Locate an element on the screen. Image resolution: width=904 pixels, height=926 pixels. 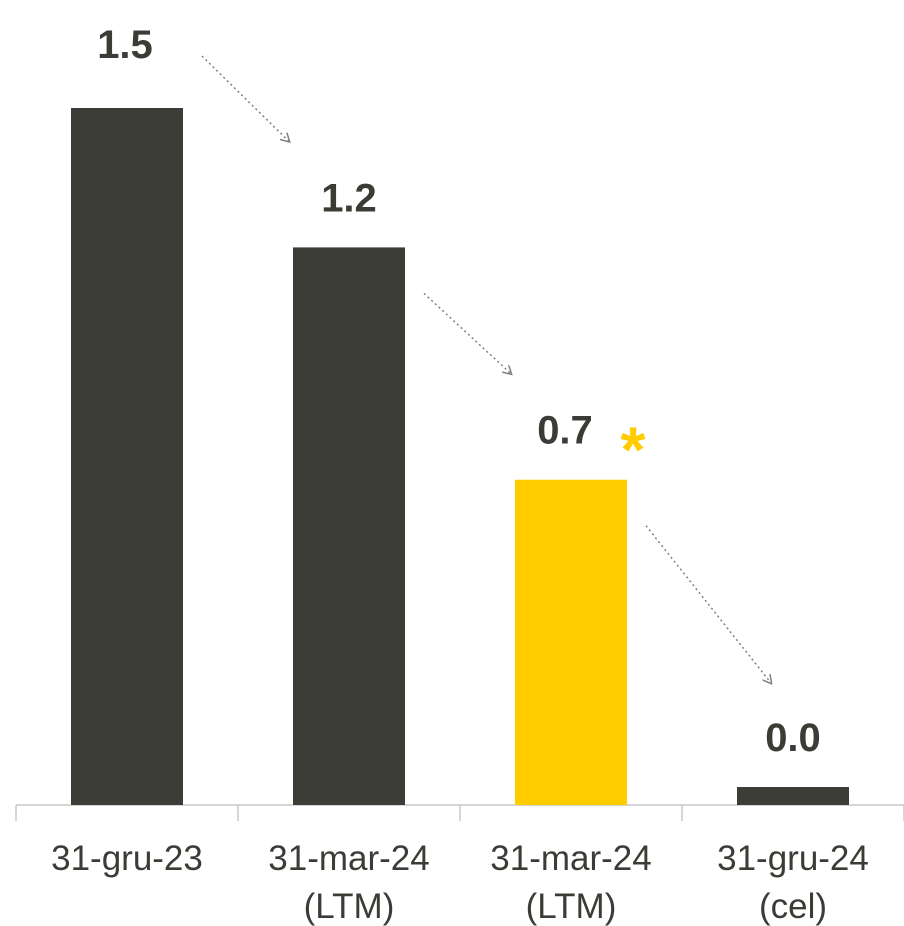
x-axis is located at coordinates (459, 812).